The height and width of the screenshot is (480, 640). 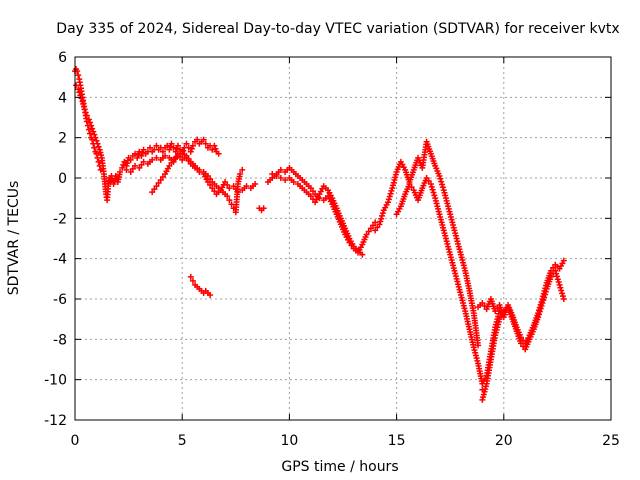 I want to click on x-axis-label: GPS time / hours, so click(x=339, y=467).